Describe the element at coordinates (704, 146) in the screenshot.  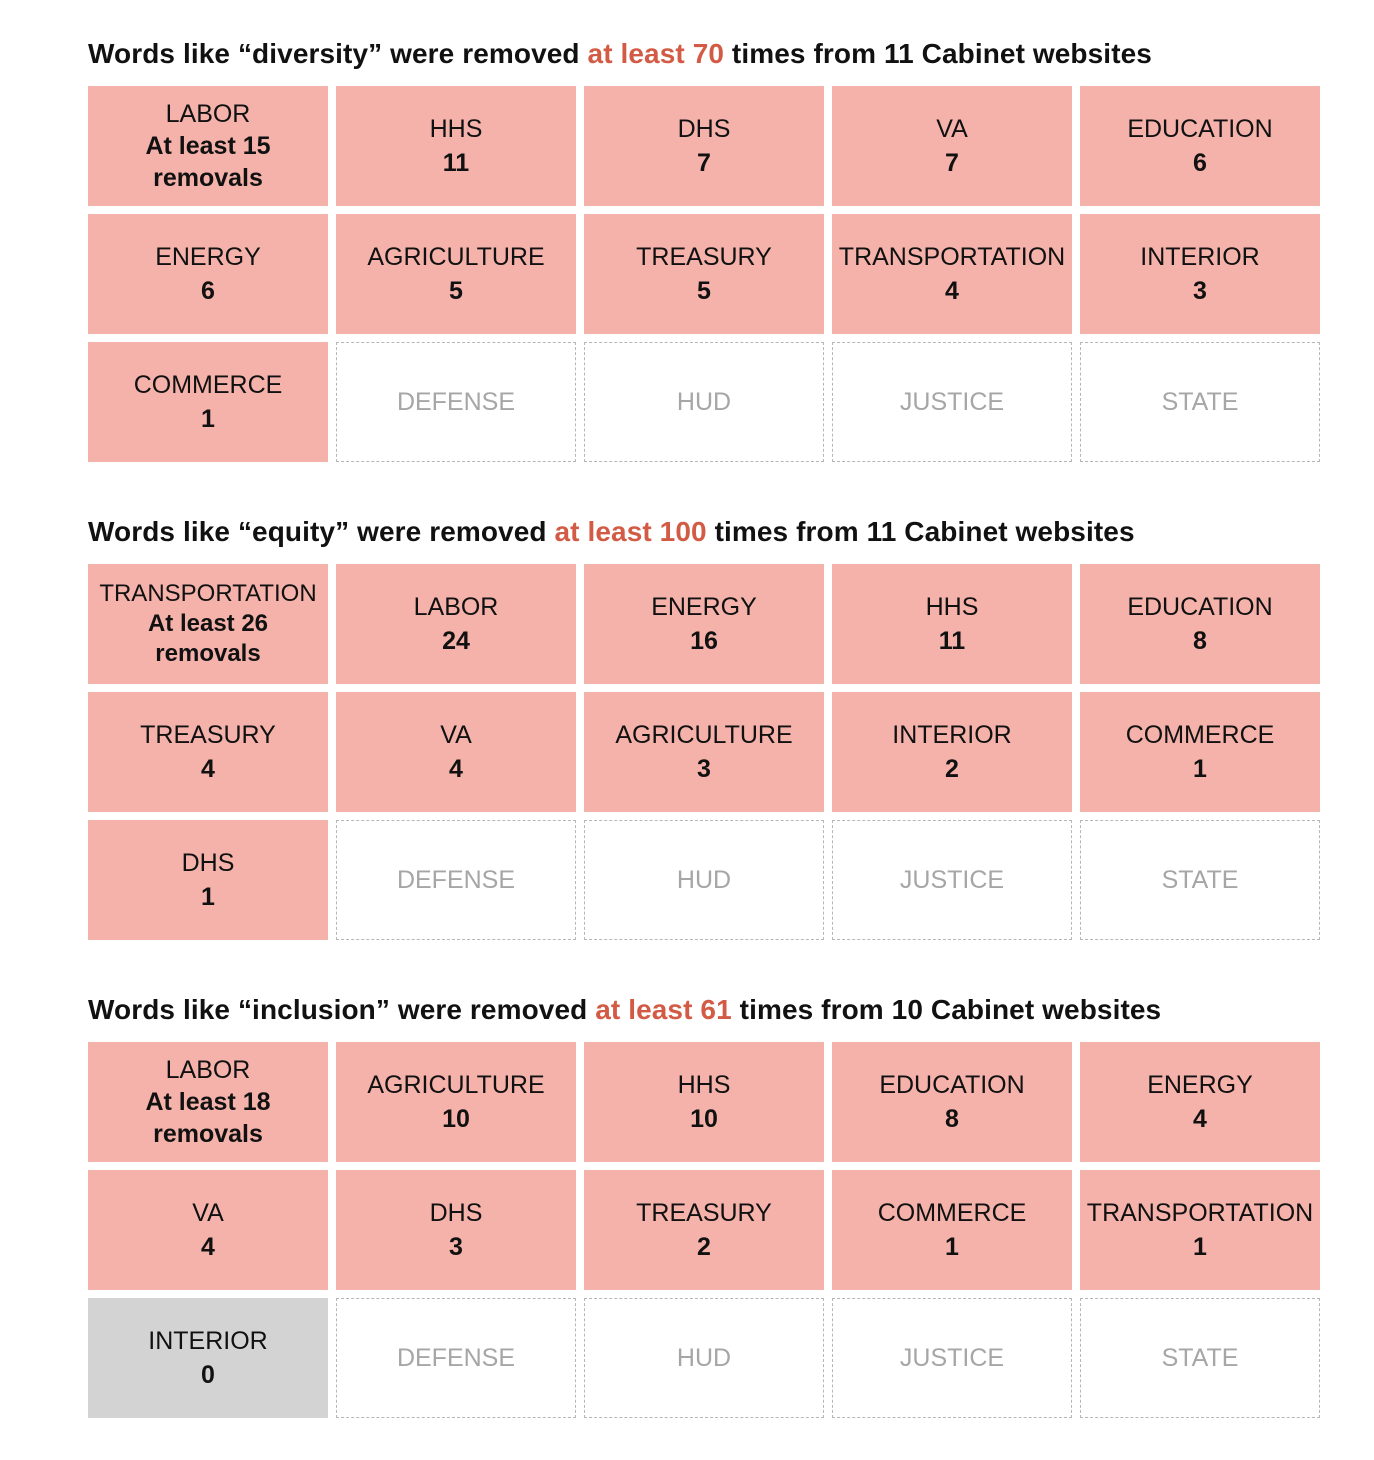
I see `department-cell: DHS 7` at that location.